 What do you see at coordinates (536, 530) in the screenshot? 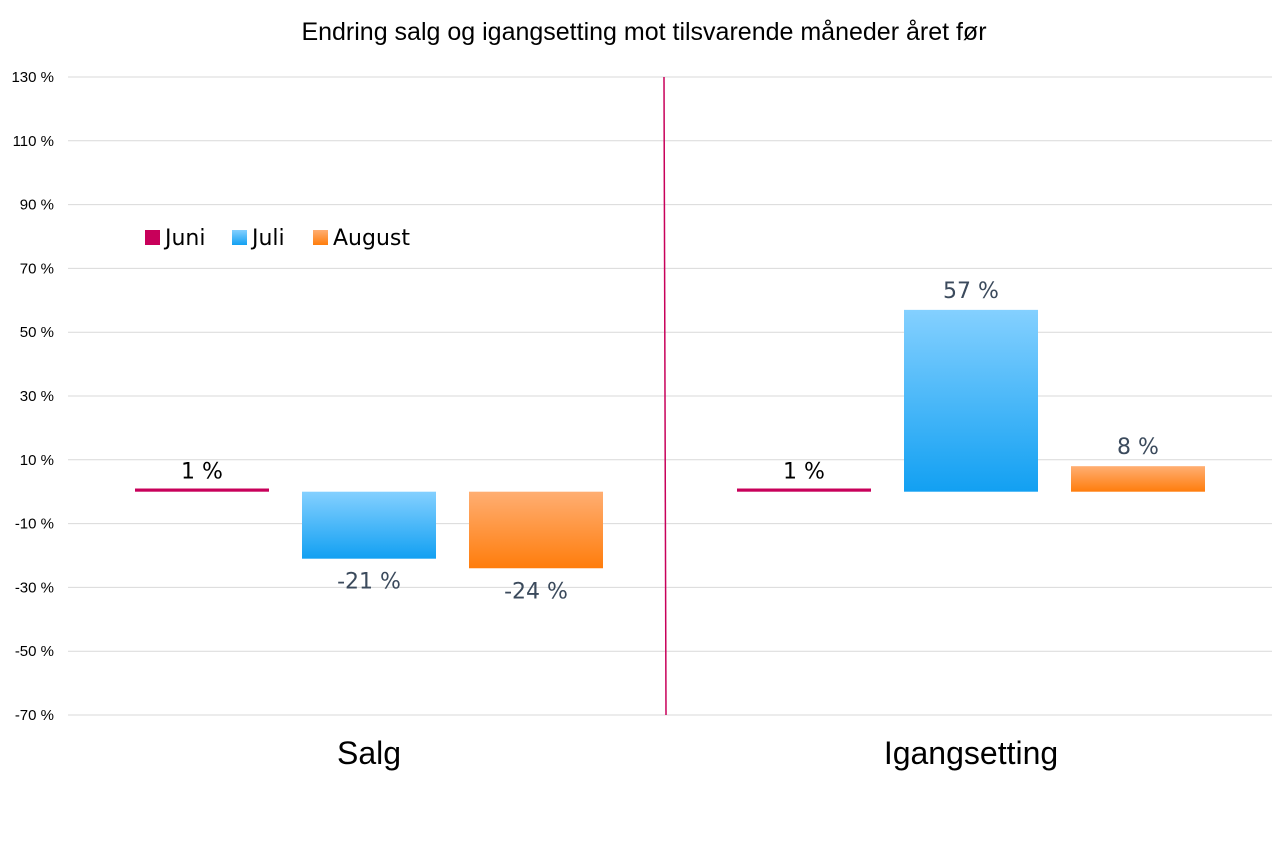
I see `bar-august-salg` at bounding box center [536, 530].